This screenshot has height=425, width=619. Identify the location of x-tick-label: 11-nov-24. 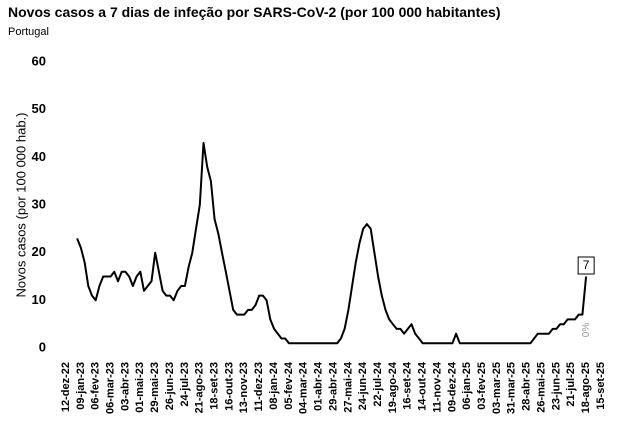
(437, 387).